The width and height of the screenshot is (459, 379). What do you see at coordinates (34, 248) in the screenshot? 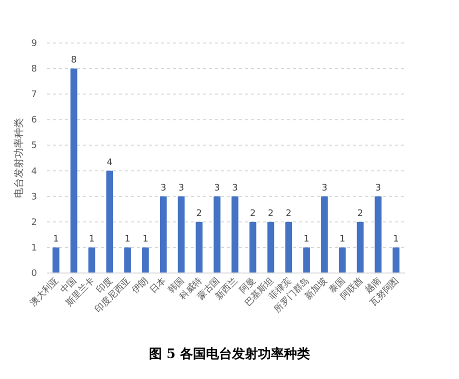
I see `y-tick-label: 1` at bounding box center [34, 248].